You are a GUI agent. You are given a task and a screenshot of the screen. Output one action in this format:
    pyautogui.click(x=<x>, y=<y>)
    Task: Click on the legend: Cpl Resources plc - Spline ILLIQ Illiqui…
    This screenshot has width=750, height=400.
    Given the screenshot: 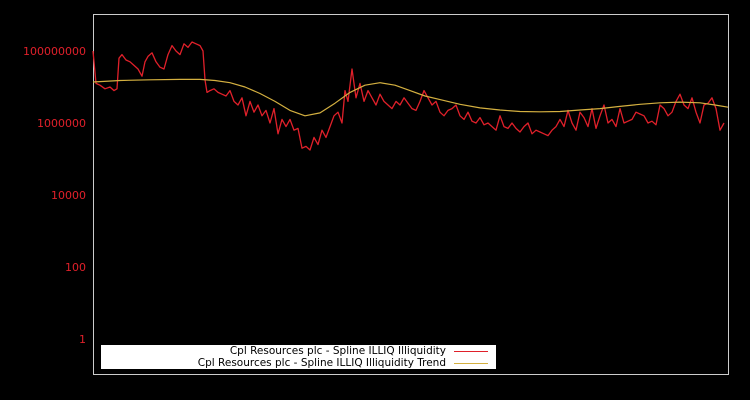 What is the action you would take?
    pyautogui.click(x=298, y=357)
    